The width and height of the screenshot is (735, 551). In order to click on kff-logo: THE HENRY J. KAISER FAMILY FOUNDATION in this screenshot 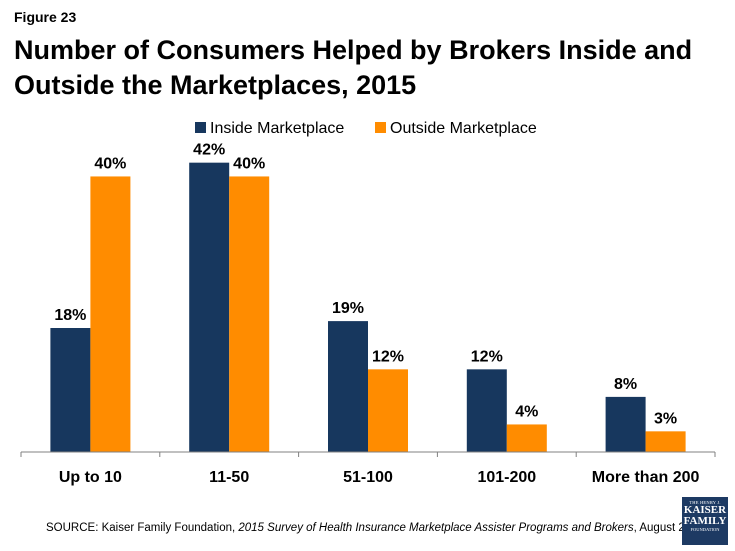, I will do `click(705, 521)`.